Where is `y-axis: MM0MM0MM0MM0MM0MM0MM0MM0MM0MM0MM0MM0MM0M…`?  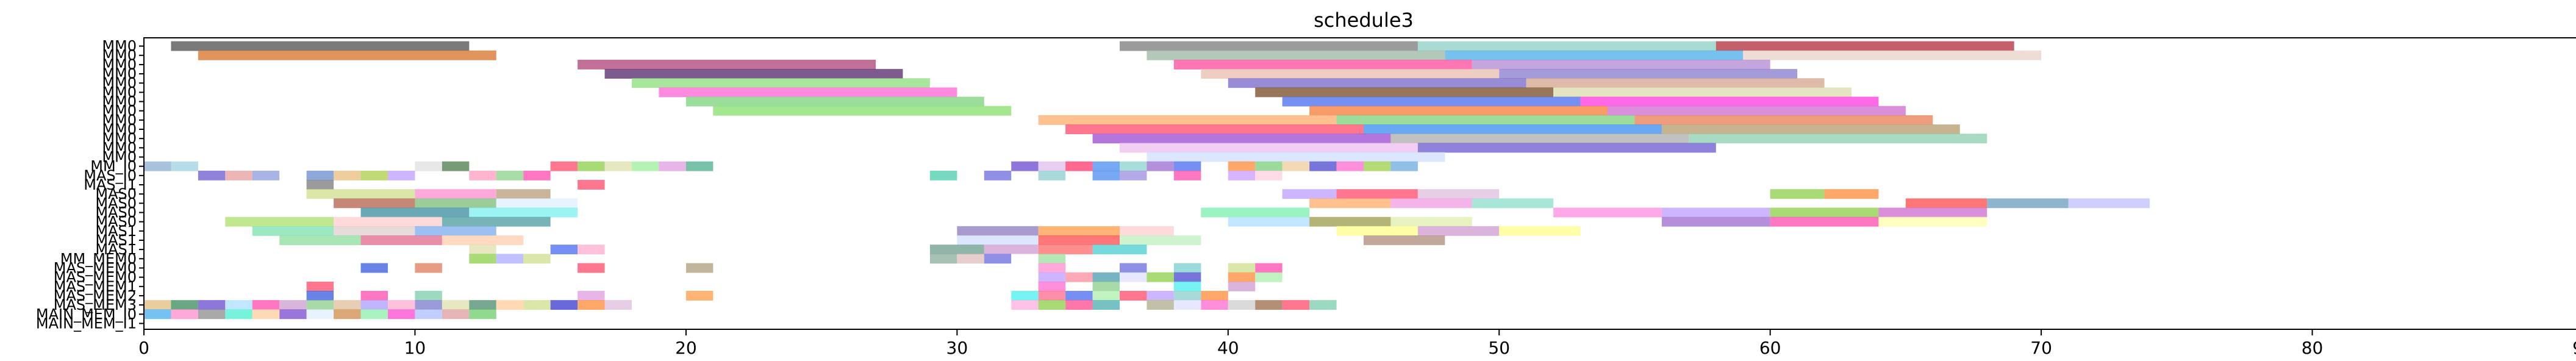
y-axis: MM0MM0MM0MM0MM0MM0MM0MM0MM0MM0MM0MM0MM0M… is located at coordinates (90, 185).